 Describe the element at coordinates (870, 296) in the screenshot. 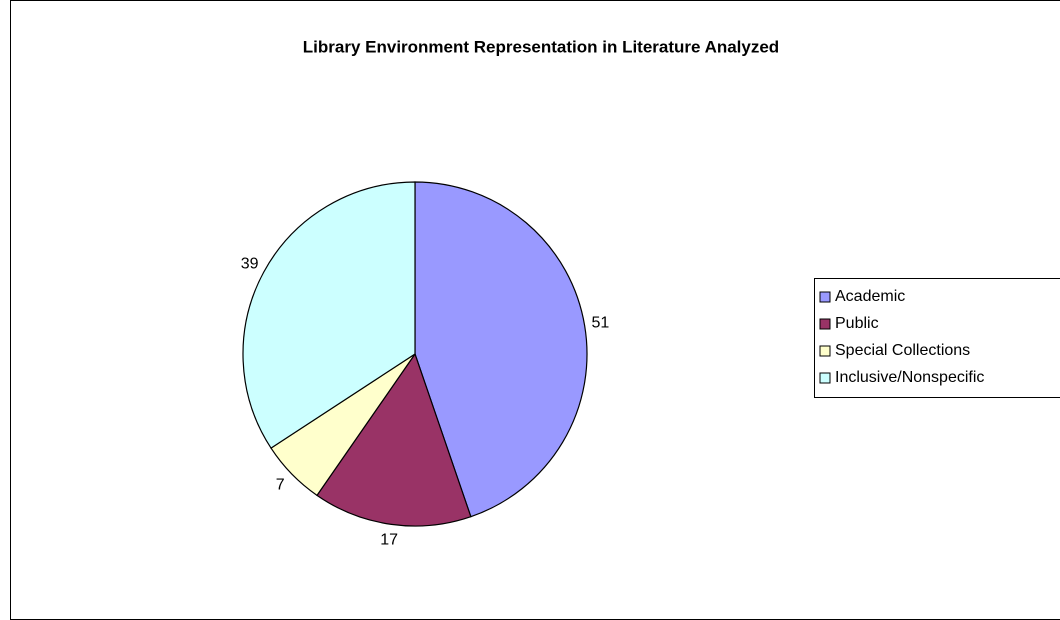

I see `legend-label: Academic` at that location.